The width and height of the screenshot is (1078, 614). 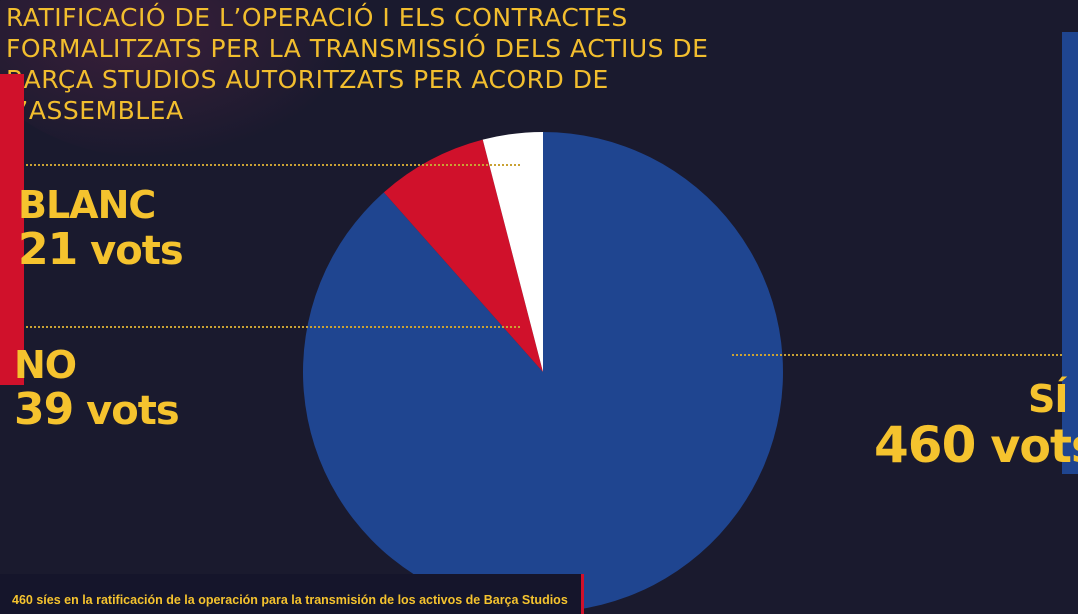 I want to click on no-count: 39, so click(x=44, y=409).